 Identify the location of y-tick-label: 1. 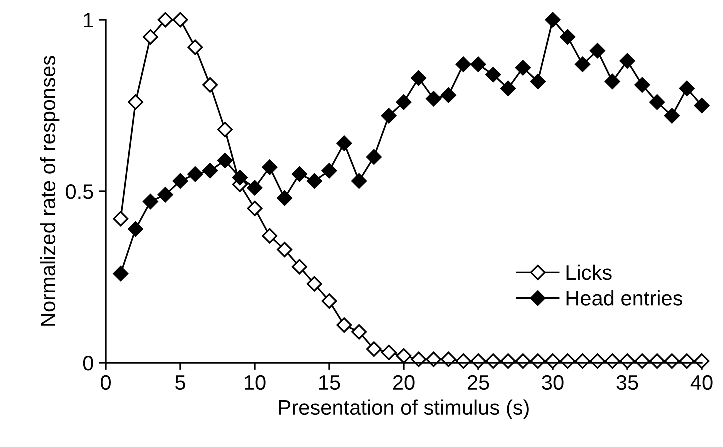
(89, 20).